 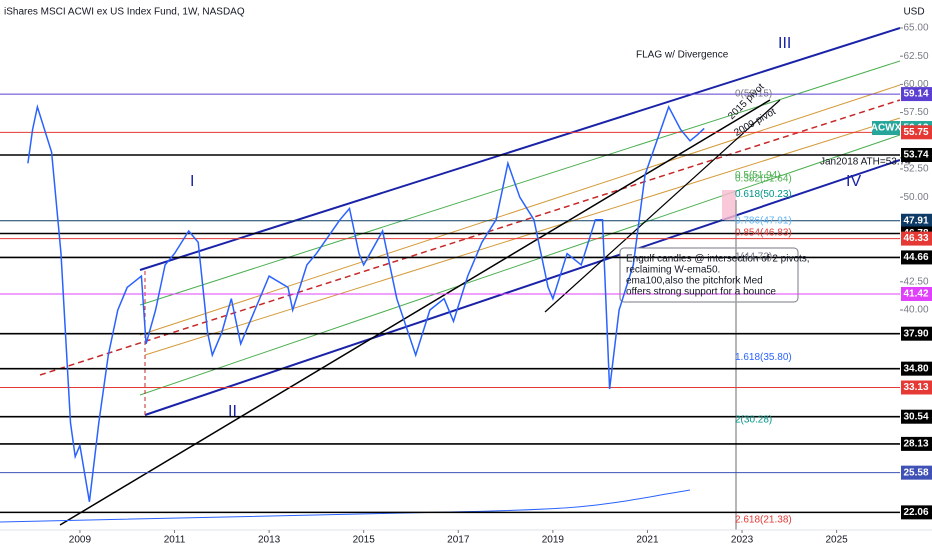 I want to click on x-tick-label: 2011, so click(x=175, y=540).